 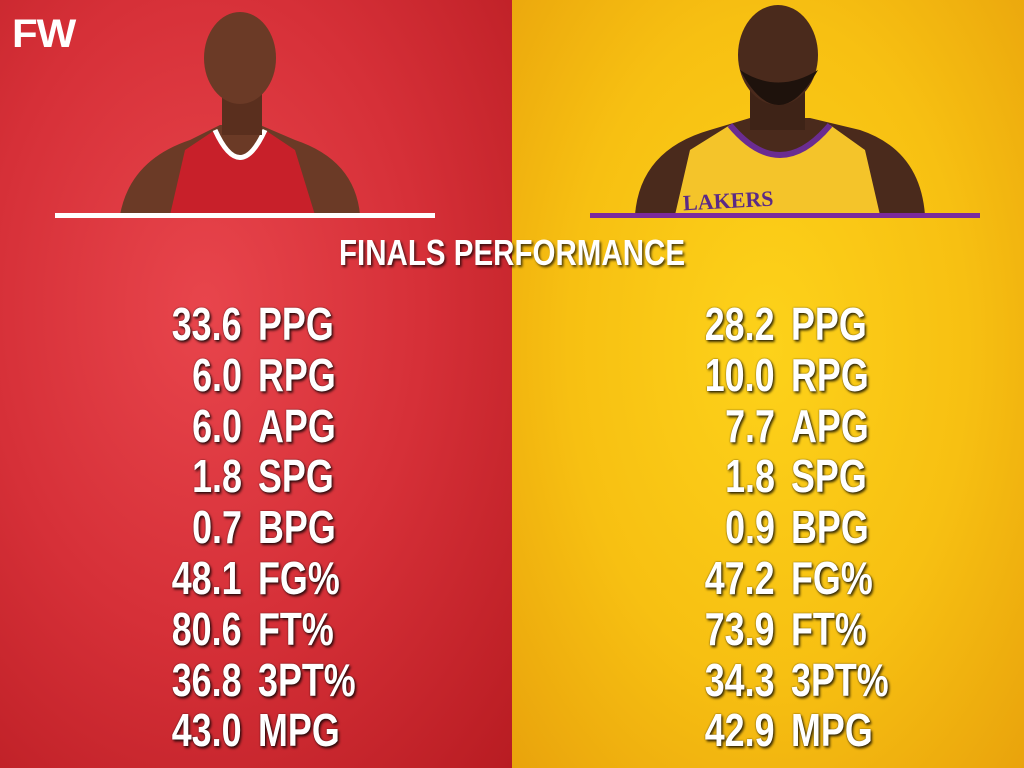 I want to click on left-stat-row: 0.7 BPG, so click(x=168, y=527).